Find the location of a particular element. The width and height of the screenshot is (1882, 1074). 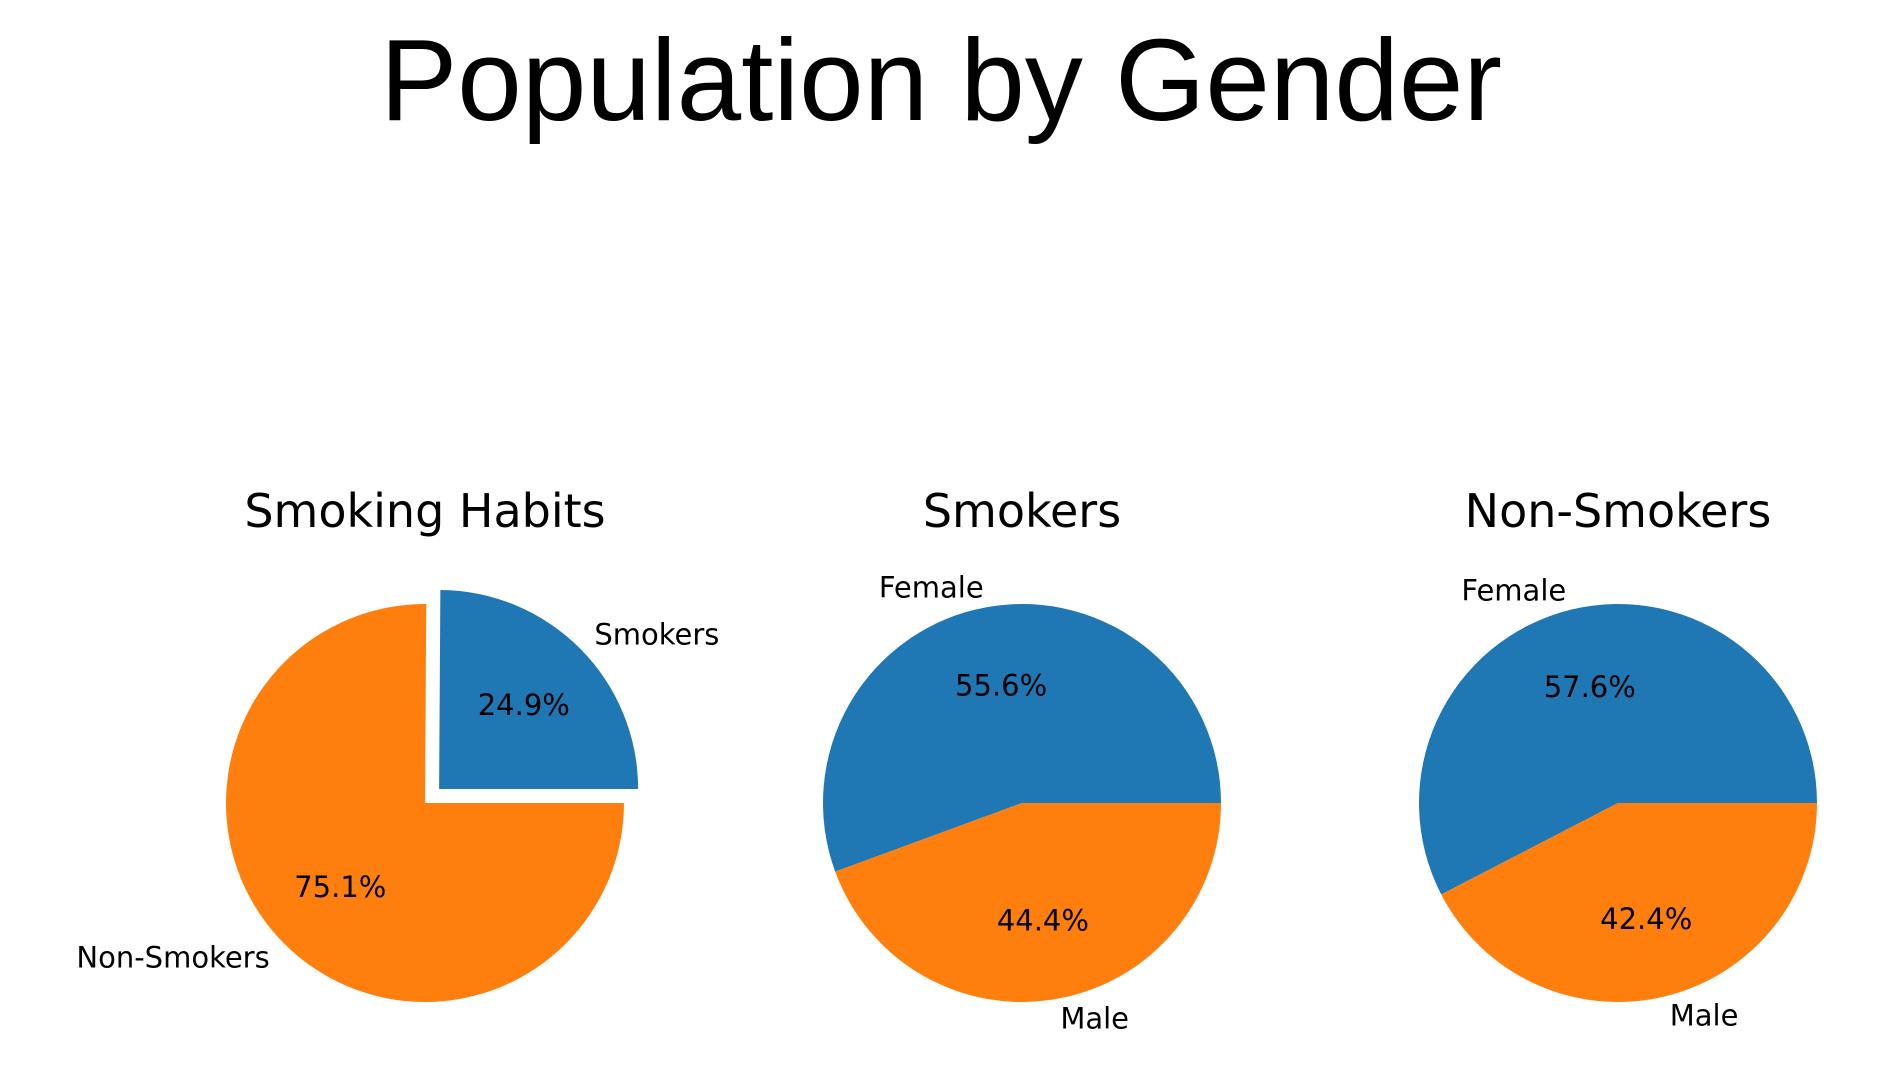

pie-chart-non-smokers: Non-Smokers 57.6% Female 42.4% Male is located at coordinates (1618, 758).